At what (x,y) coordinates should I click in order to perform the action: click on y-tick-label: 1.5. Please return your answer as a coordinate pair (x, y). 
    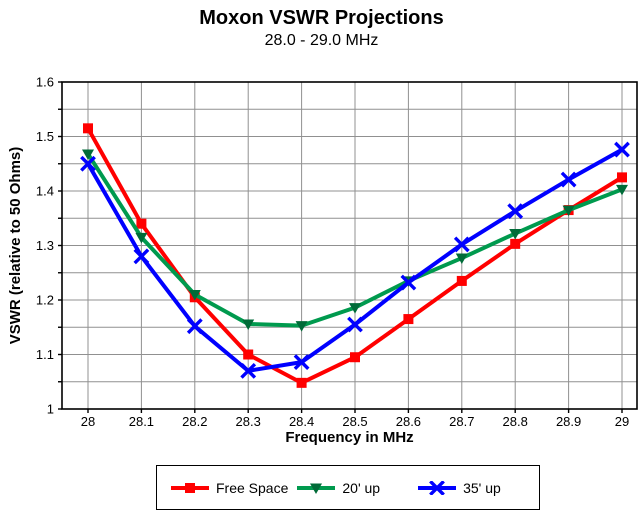
    Looking at the image, I should click on (45, 136).